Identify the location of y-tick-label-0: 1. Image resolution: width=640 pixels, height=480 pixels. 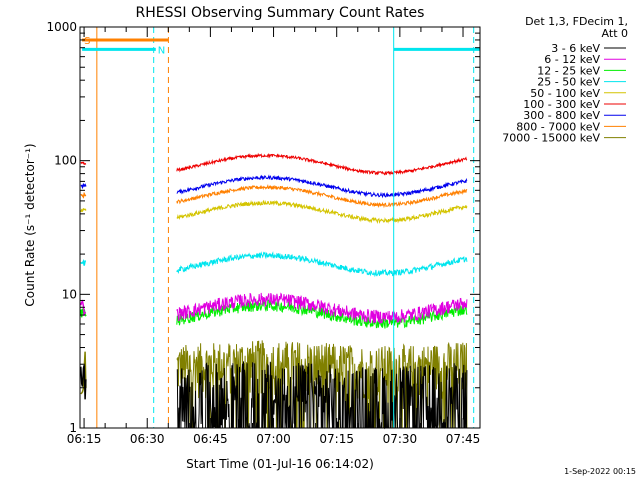
(73, 428).